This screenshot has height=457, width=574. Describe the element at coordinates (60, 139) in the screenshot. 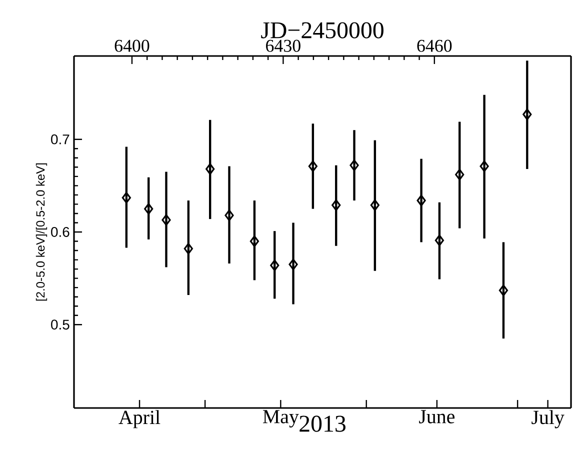

I see `y-tick-label: 0.7` at that location.